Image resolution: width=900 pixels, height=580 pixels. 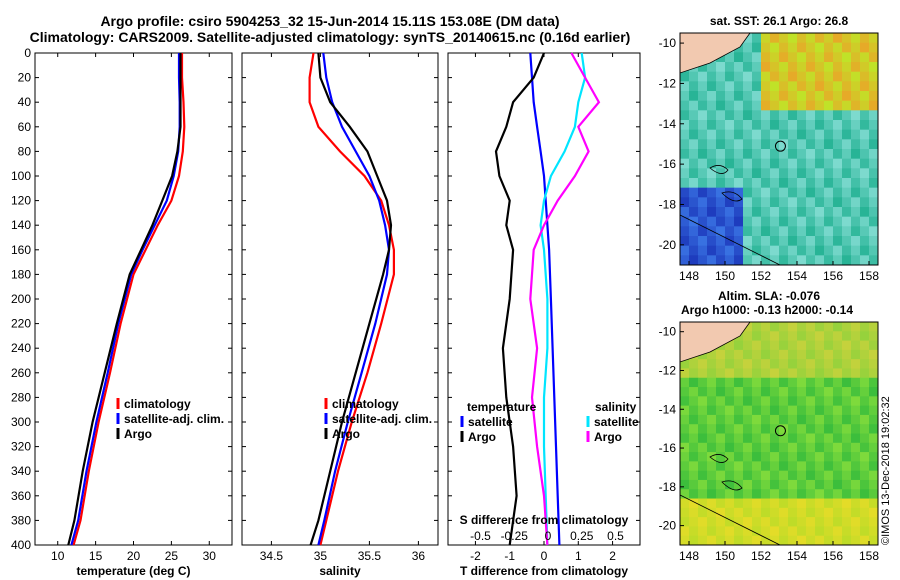 What do you see at coordinates (668, 526) in the screenshot?
I see `sla-map-y-tick-label: -20` at bounding box center [668, 526].